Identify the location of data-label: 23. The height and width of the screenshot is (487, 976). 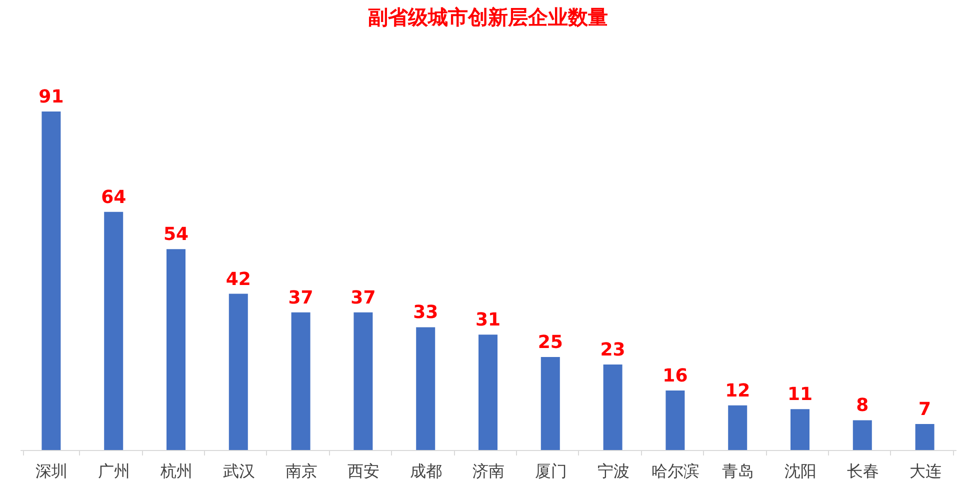
(613, 349).